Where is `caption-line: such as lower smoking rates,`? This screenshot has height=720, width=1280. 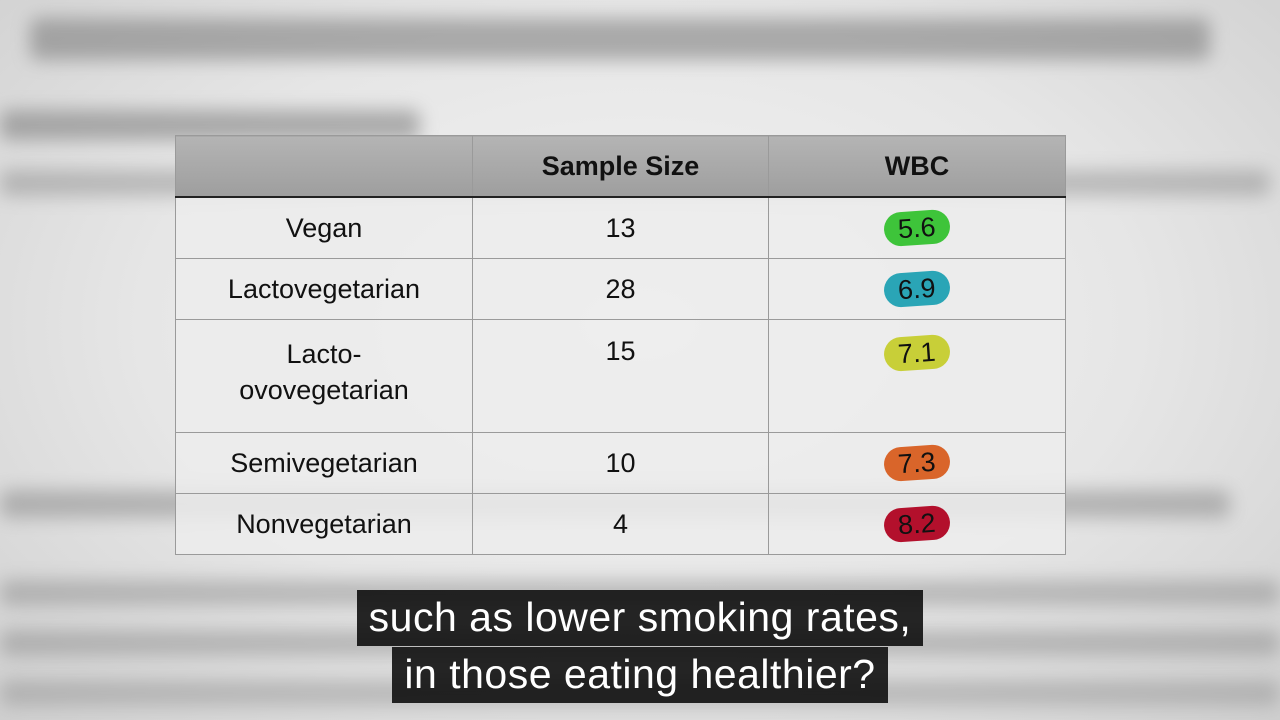
caption-line: such as lower smoking rates, is located at coordinates (640, 618).